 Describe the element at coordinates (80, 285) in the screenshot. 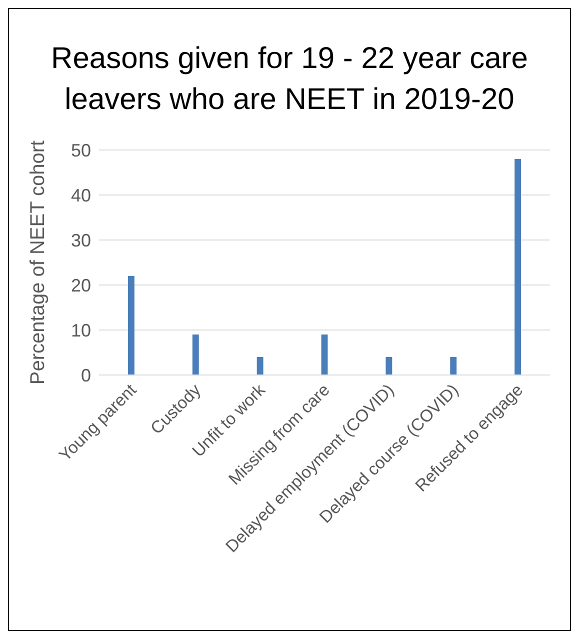

I see `y-tick-label: 20` at that location.